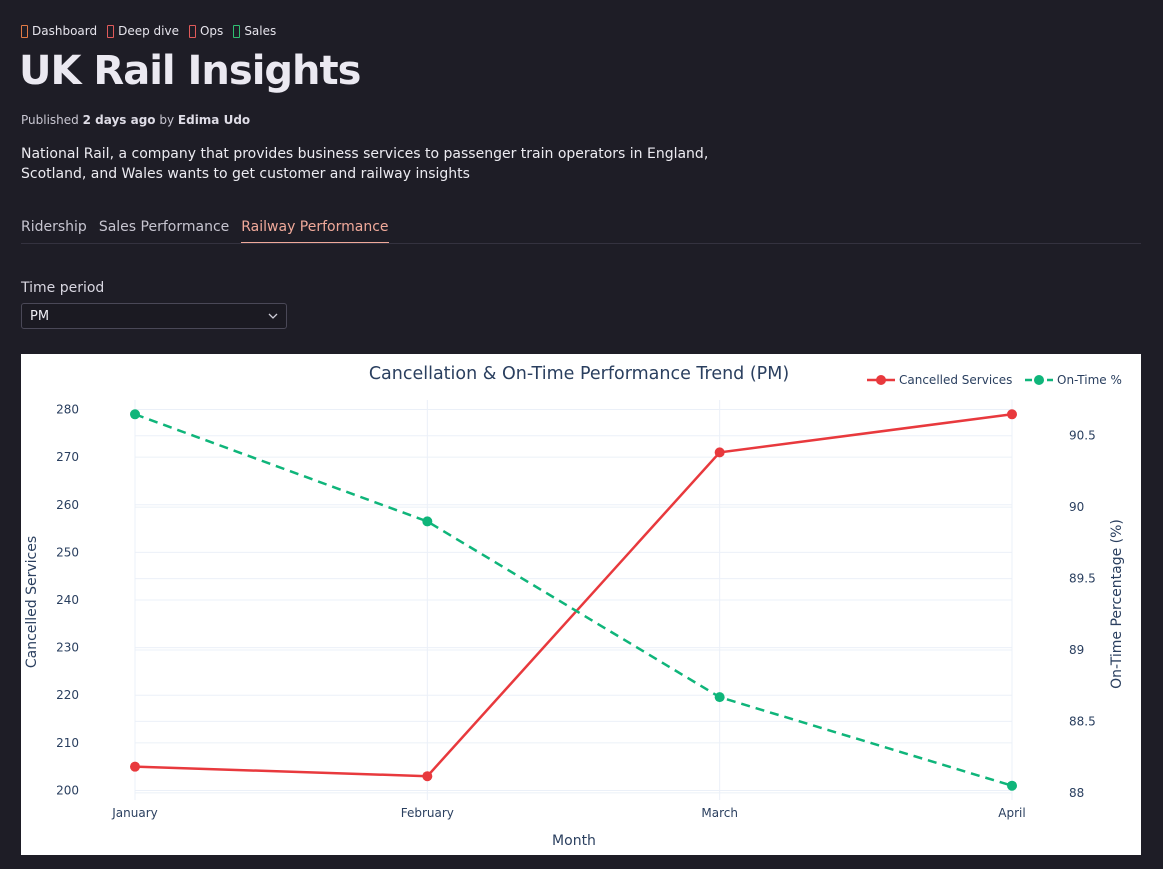 The height and width of the screenshot is (869, 1163). What do you see at coordinates (1076, 793) in the screenshot?
I see `y-right-tick-label: 88` at bounding box center [1076, 793].